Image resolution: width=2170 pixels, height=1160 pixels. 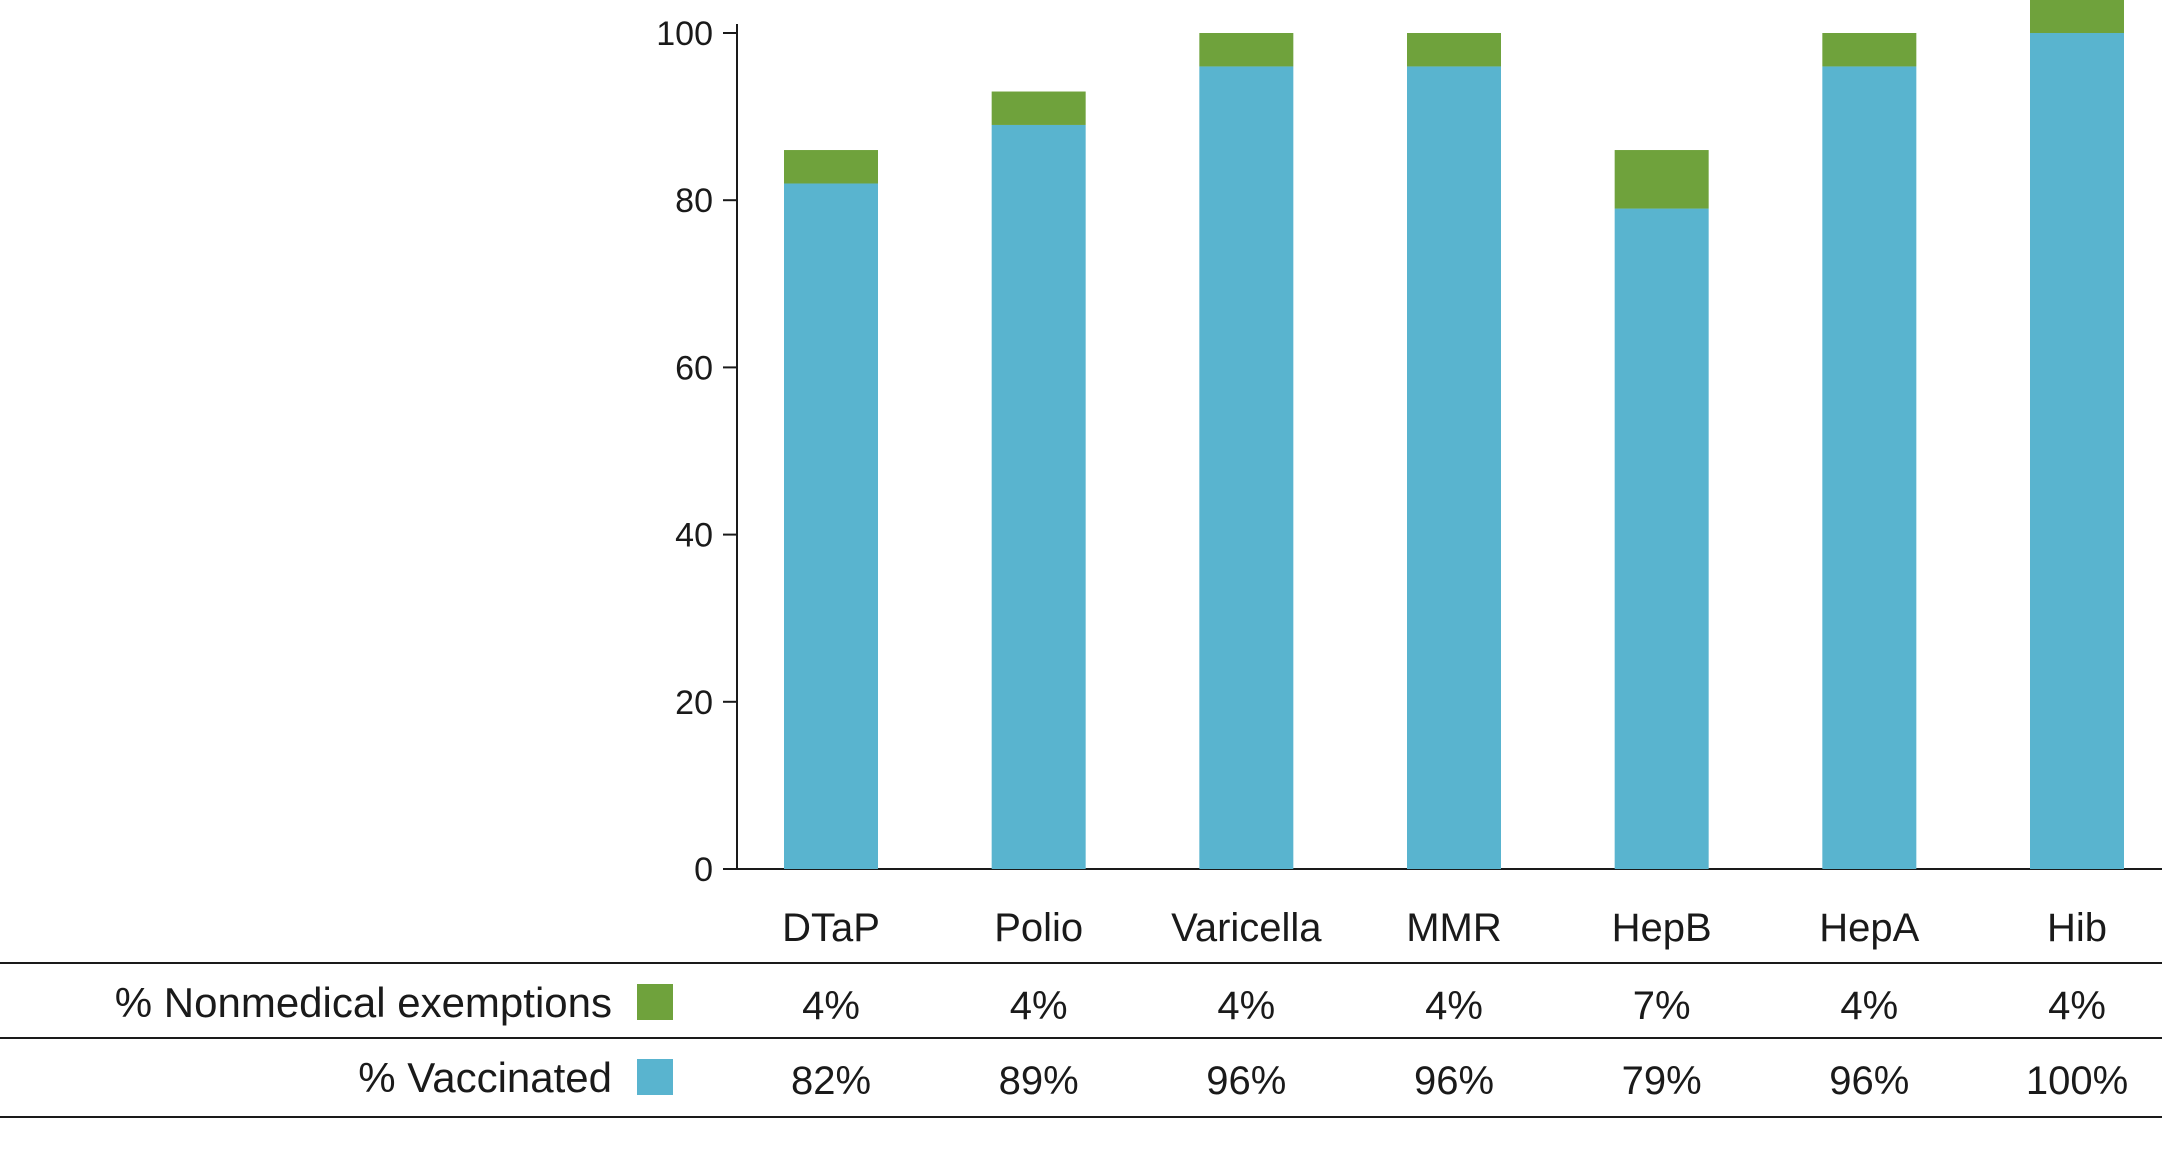 I want to click on x-tick-label: Polio, so click(x=1038, y=928).